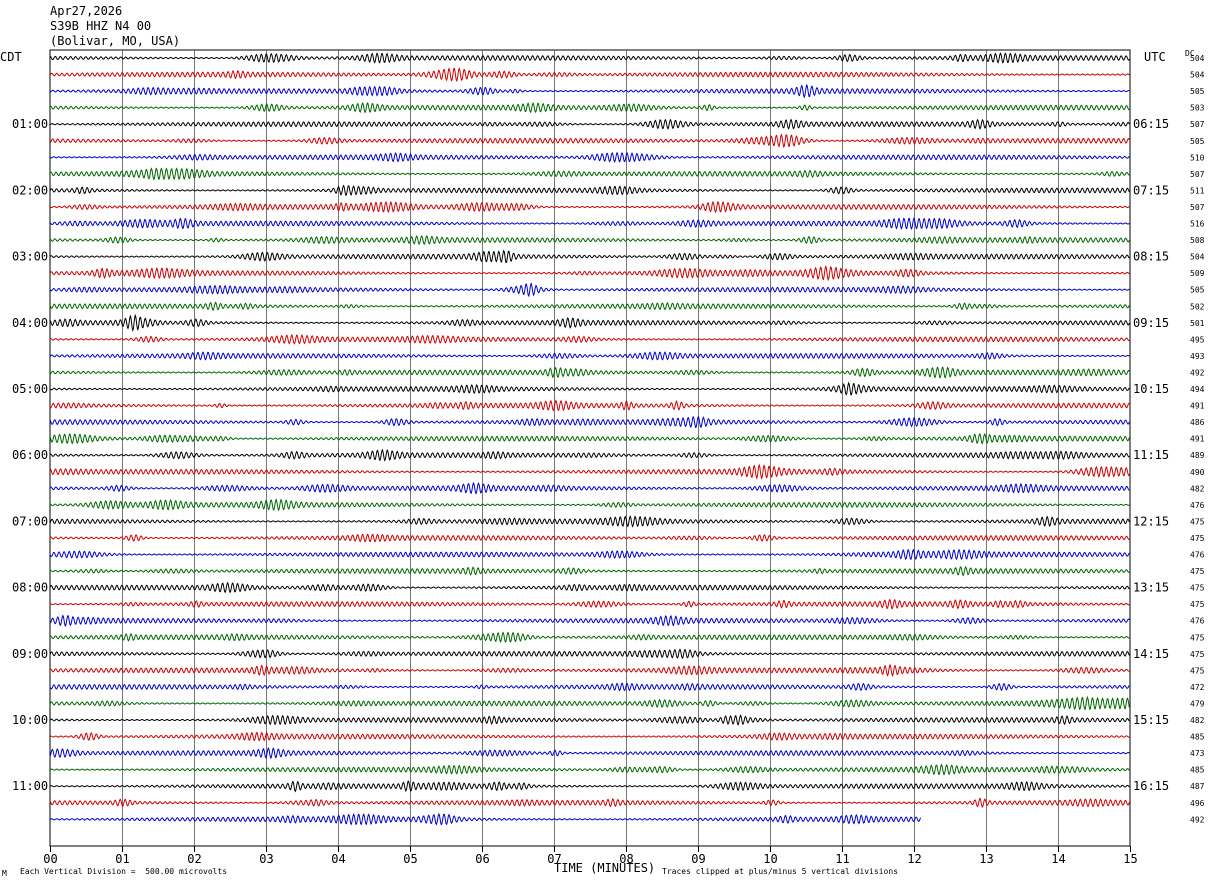 The width and height of the screenshot is (1210, 886). What do you see at coordinates (30, 124) in the screenshot?
I see `cdt-time-label: 01:00` at bounding box center [30, 124].